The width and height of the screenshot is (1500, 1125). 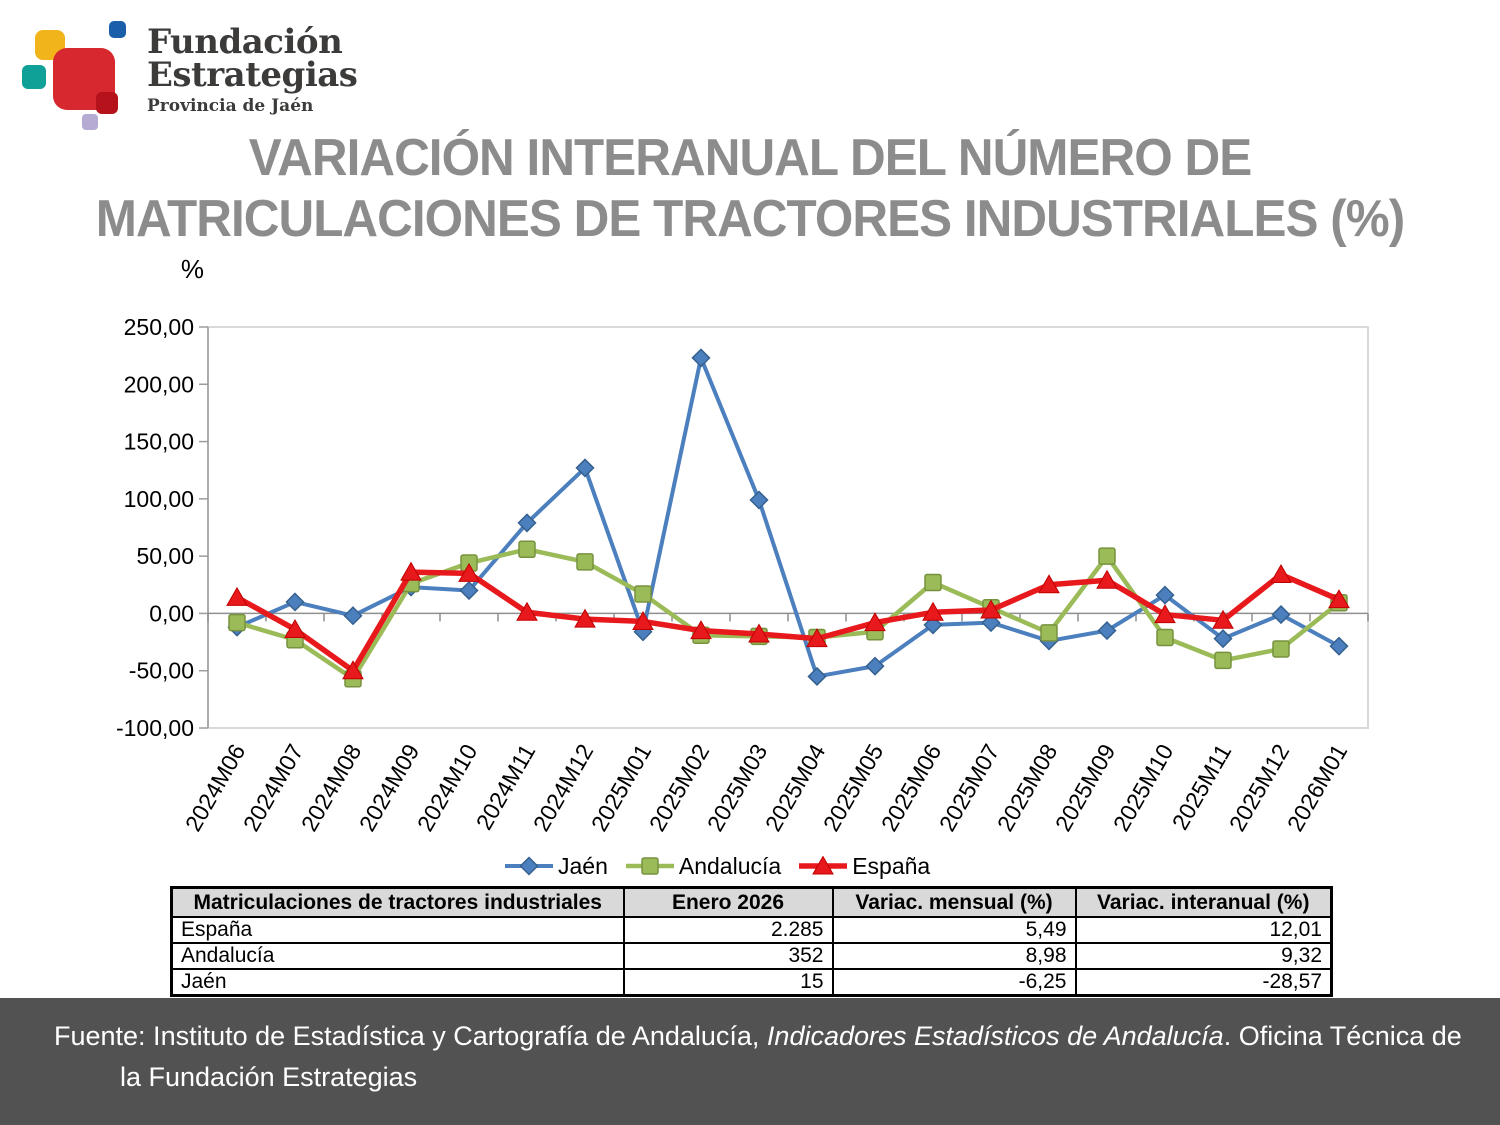 I want to click on table-row-jaen: Jaén 15 -6,25 -28,57, so click(x=751, y=982).